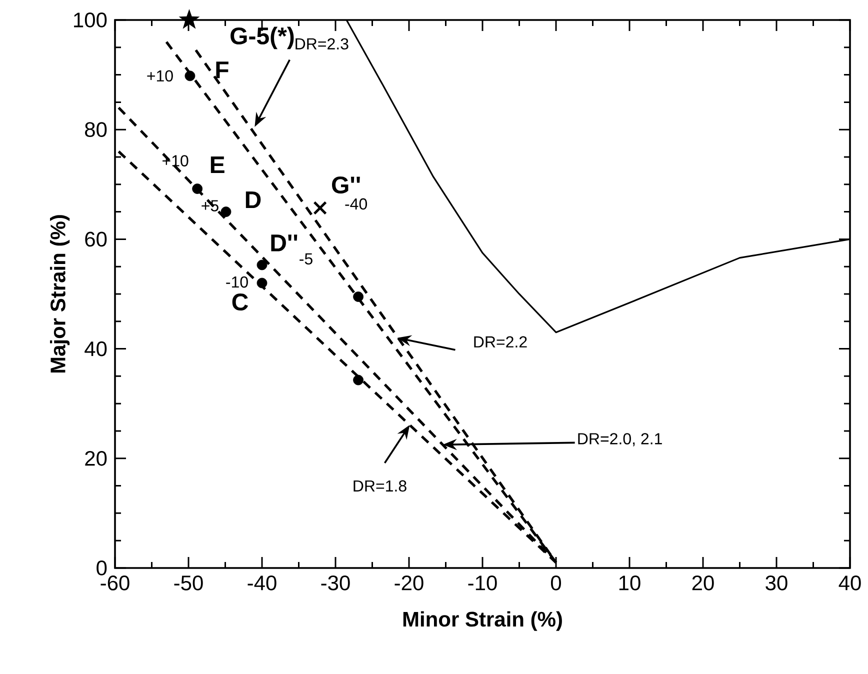 The height and width of the screenshot is (674, 868). Describe the element at coordinates (500, 342) in the screenshot. I see `annotation: DR=2.2` at that location.